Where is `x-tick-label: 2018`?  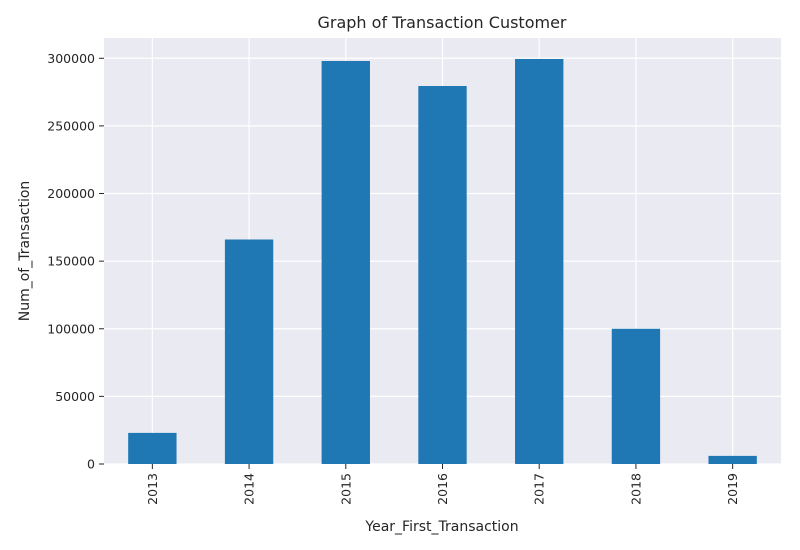
x-tick-label: 2018 is located at coordinates (635, 489).